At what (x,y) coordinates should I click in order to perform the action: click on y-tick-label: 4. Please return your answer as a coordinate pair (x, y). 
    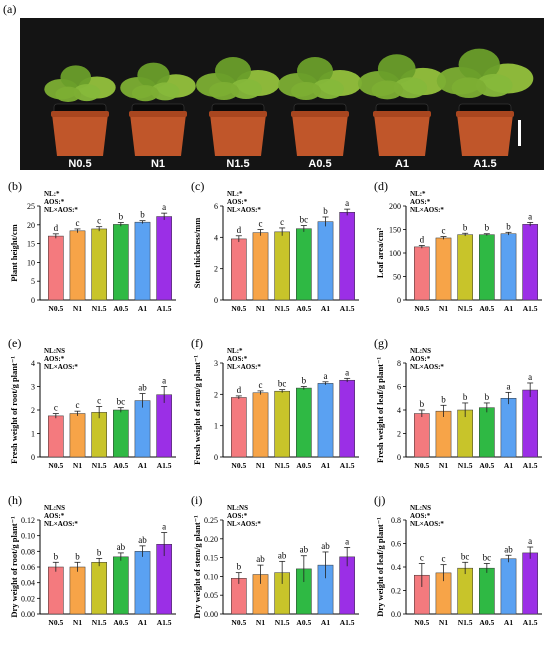
    Looking at the image, I should click on (399, 410).